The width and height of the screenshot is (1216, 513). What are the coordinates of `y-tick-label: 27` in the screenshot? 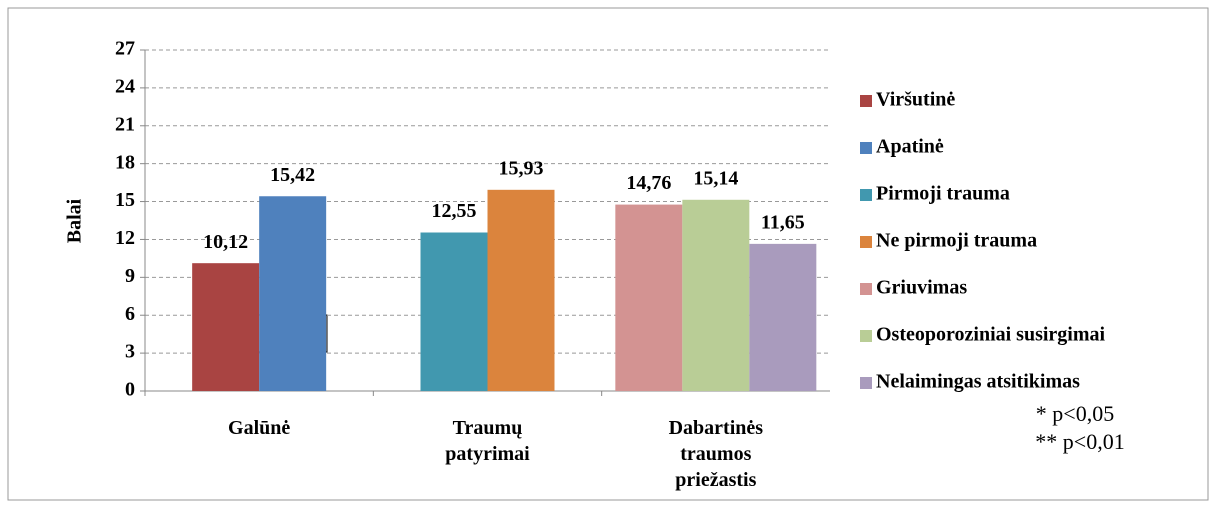 It's located at (125, 49).